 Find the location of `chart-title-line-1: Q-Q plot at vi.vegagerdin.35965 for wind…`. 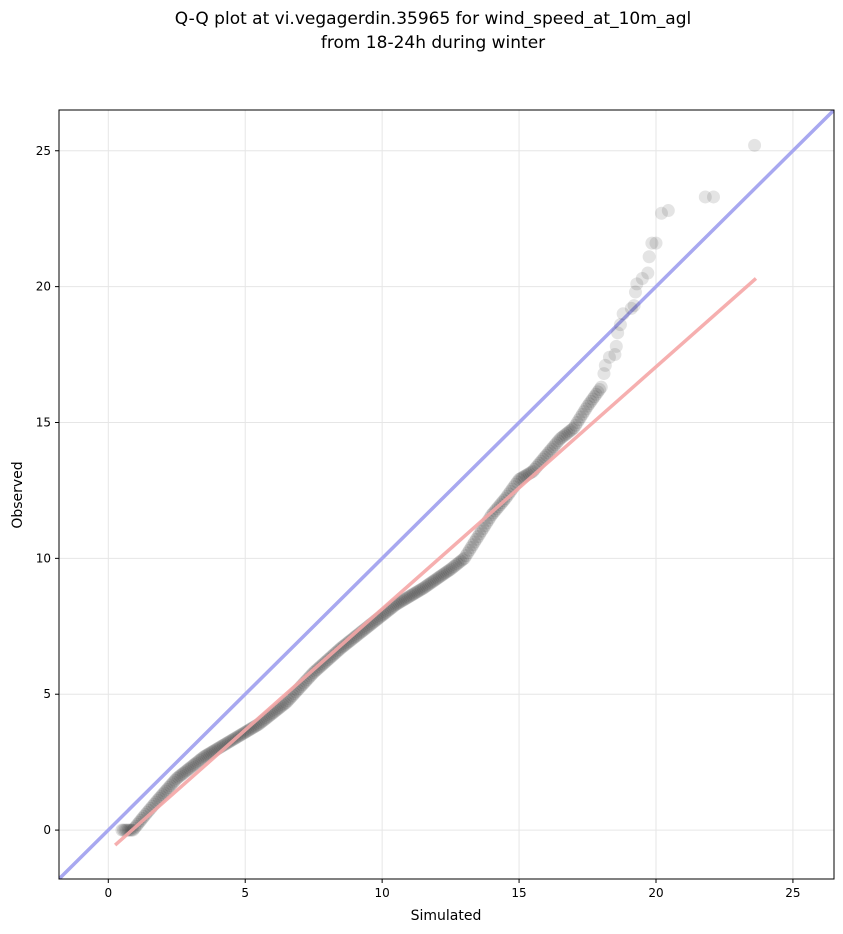

chart-title-line-1: Q-Q plot at vi.vegagerdin.35965 for wind… is located at coordinates (433, 19).